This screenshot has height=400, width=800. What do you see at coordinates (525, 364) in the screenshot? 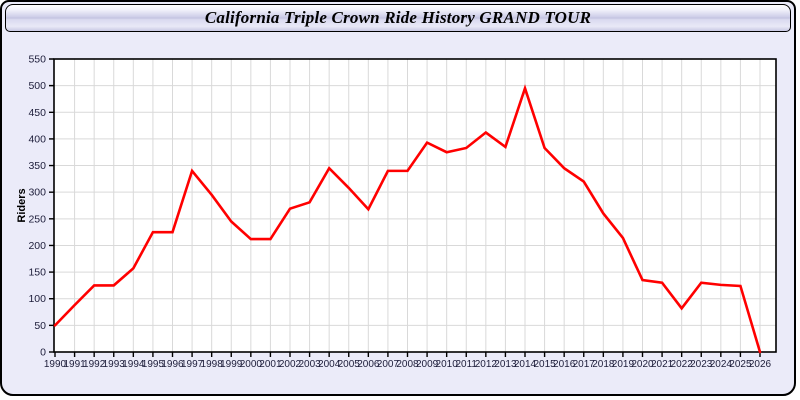
I see `x-tick-label: 2014` at bounding box center [525, 364].